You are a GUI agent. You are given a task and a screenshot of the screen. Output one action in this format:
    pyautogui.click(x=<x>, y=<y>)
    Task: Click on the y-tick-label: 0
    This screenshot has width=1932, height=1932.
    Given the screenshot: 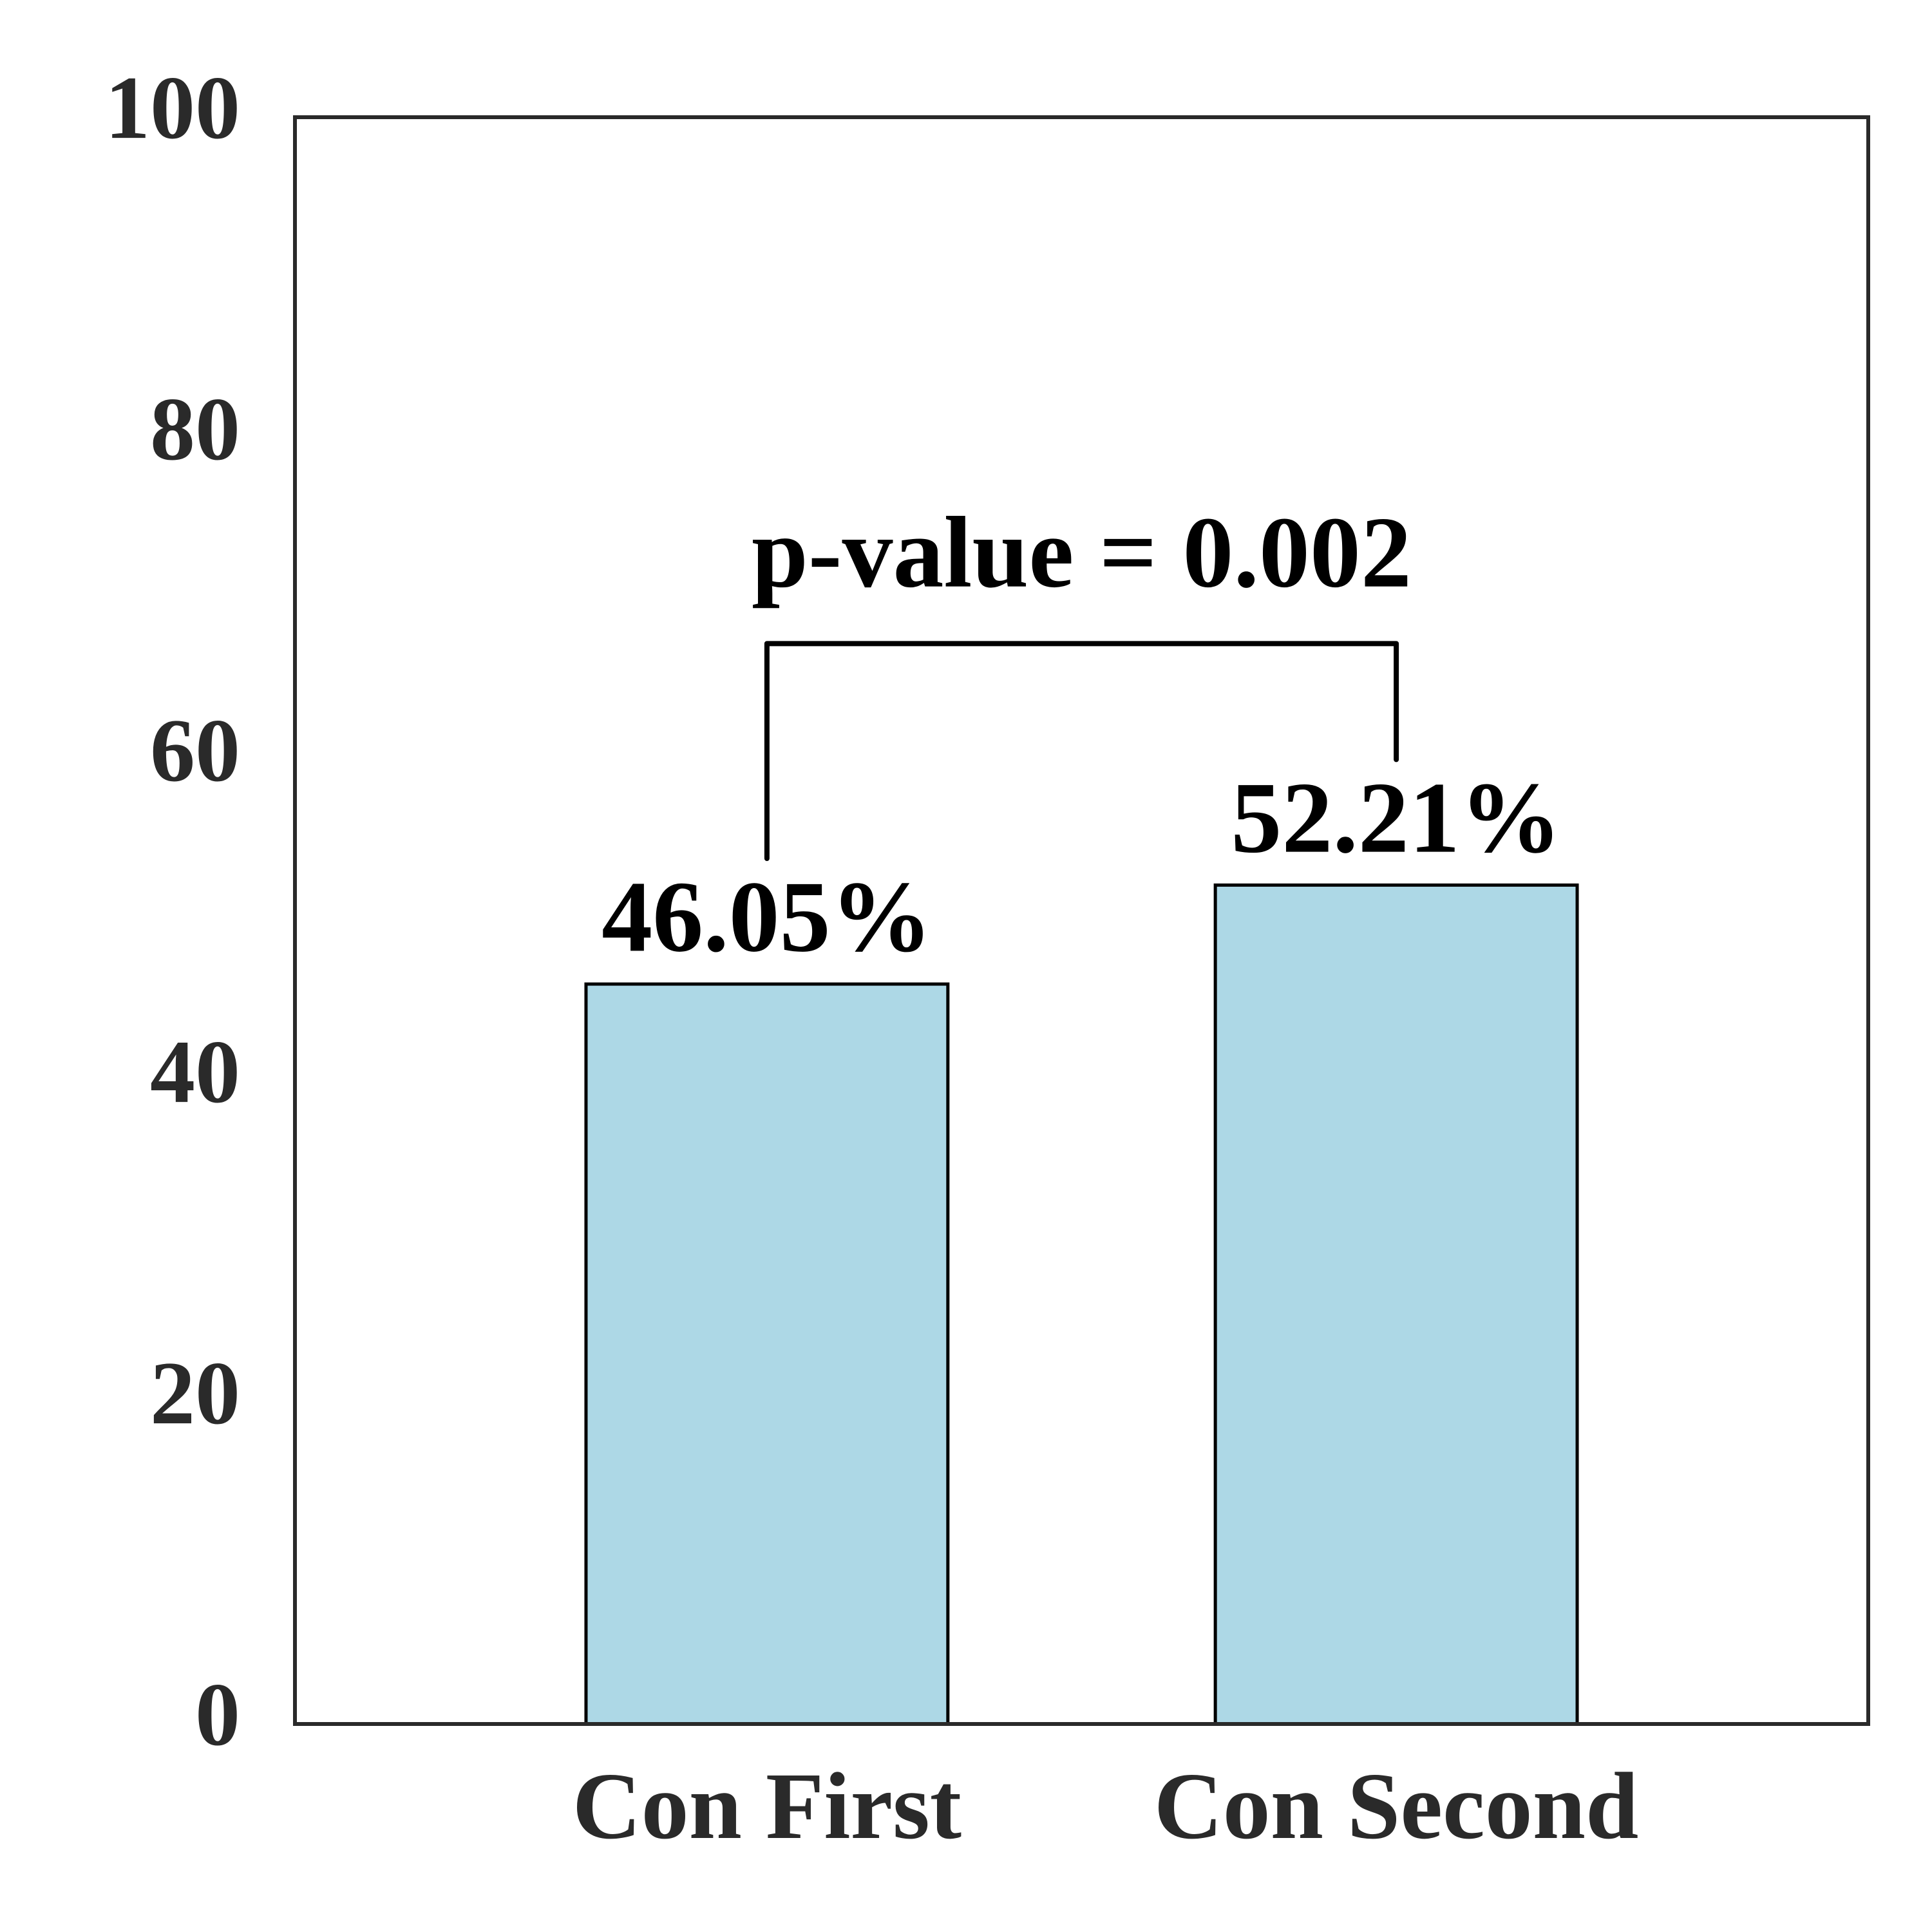 What is the action you would take?
    pyautogui.click(x=217, y=1715)
    